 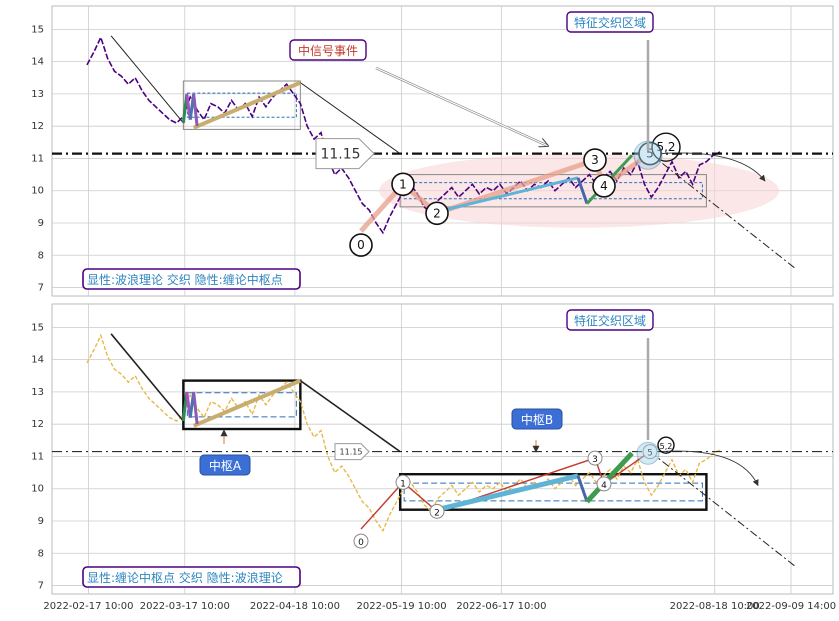 I want to click on legend-text: 显性:波浪理论 交织 隐性:缠论中枢点, so click(x=185, y=279).